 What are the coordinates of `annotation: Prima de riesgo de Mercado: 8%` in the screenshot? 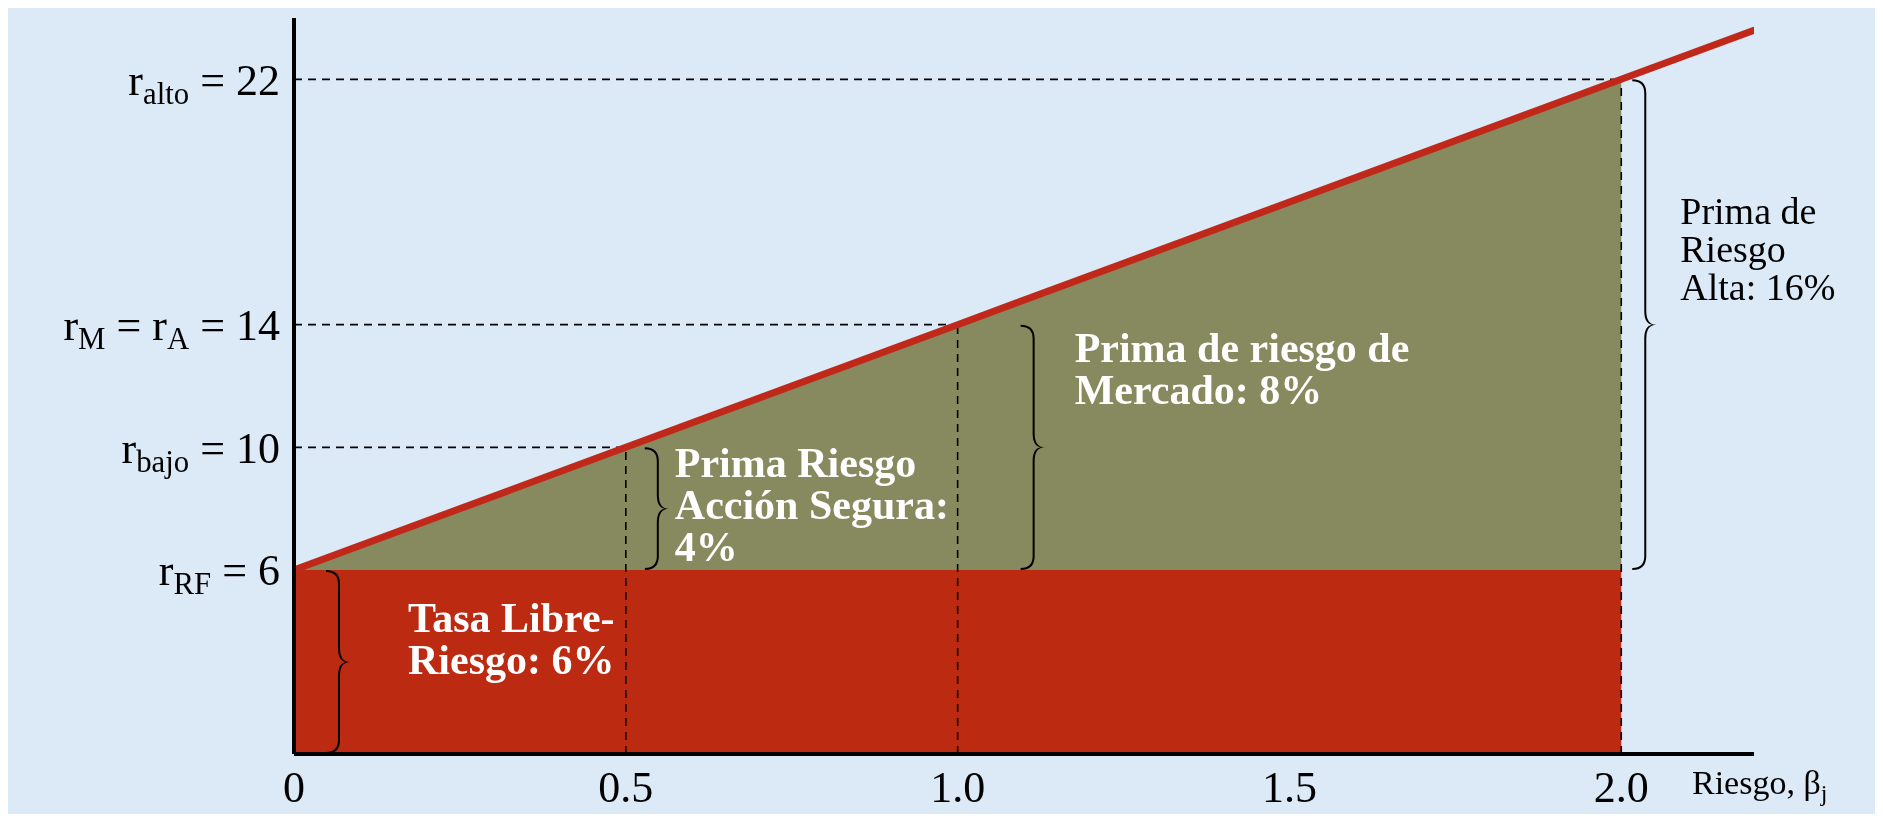 It's located at (1242, 369).